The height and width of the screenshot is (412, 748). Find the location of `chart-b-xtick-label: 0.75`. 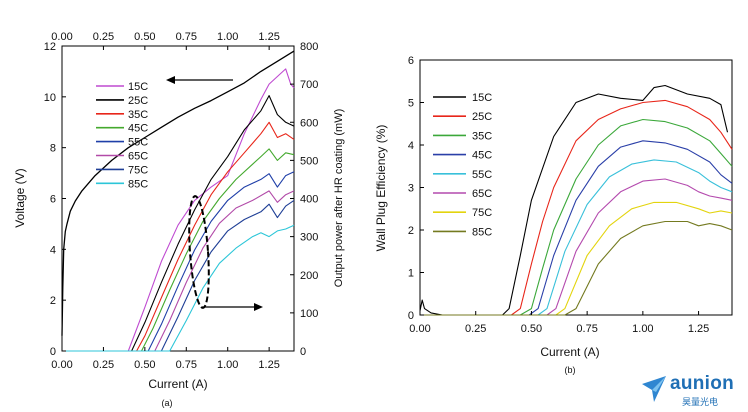

chart-b-xtick-label: 0.75 is located at coordinates (586, 329).